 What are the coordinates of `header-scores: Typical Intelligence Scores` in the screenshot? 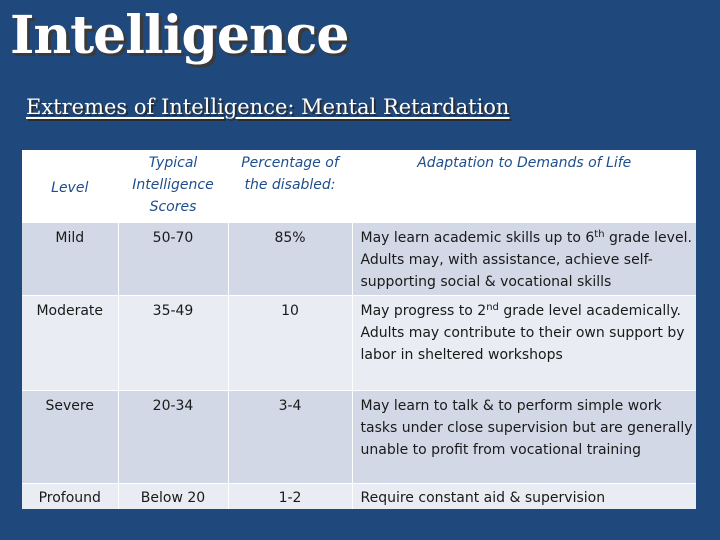 It's located at (172, 186).